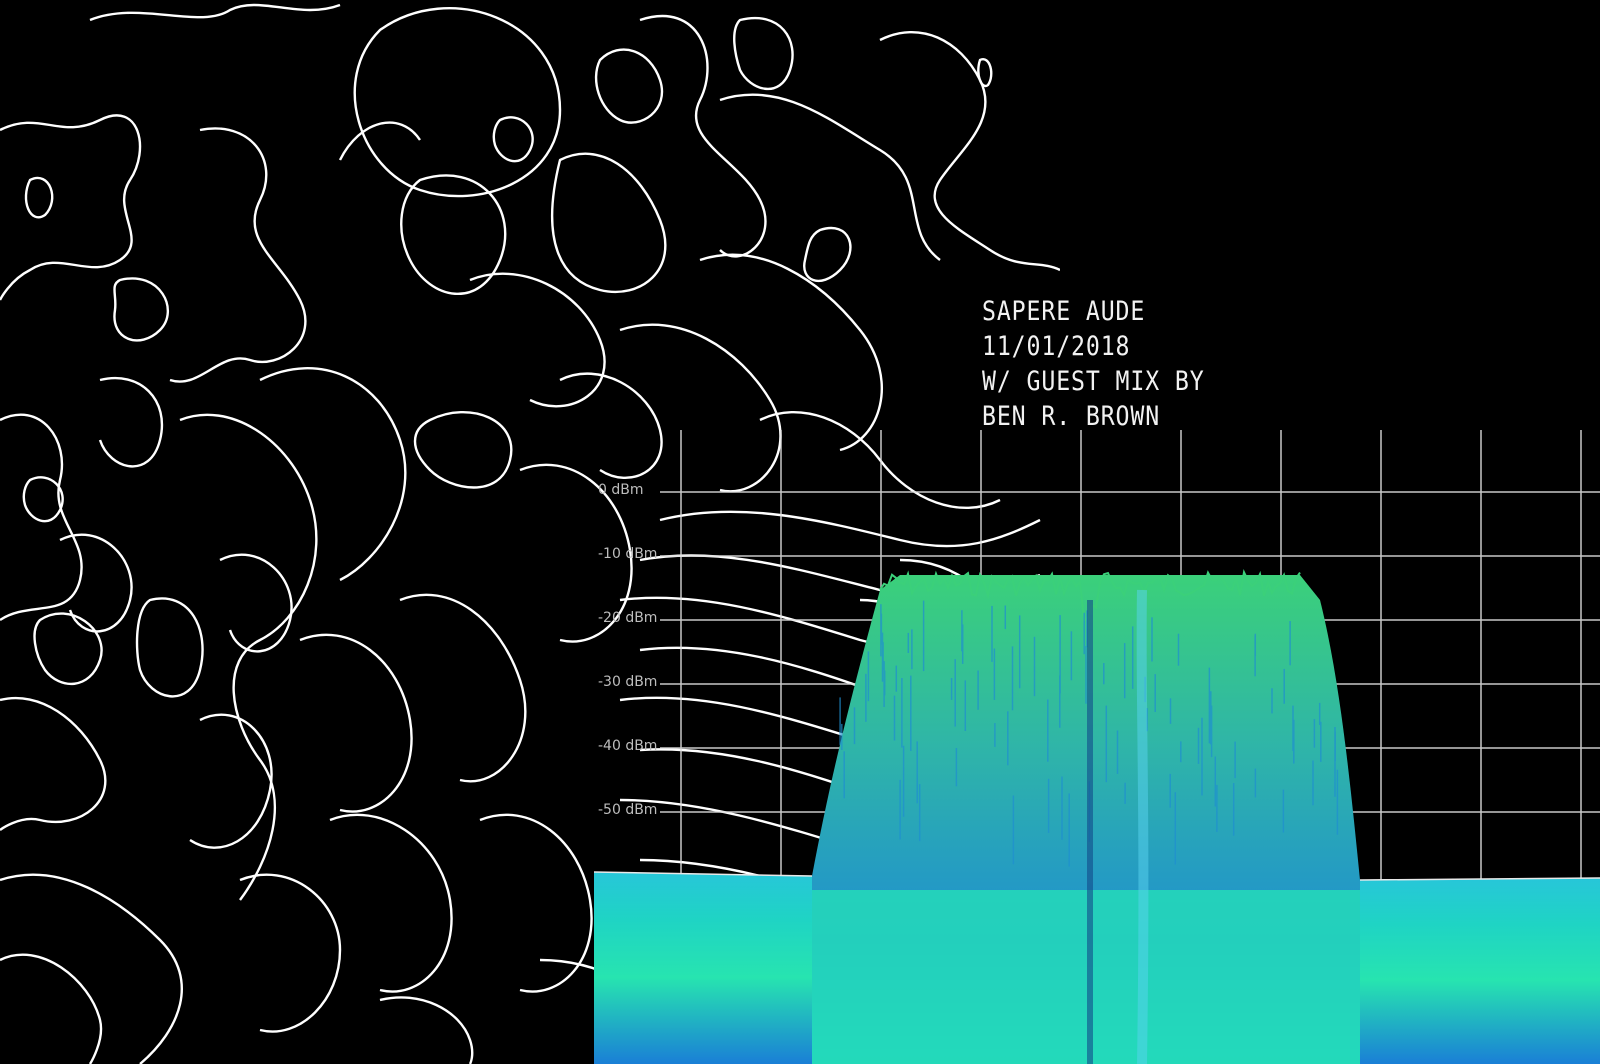 The height and width of the screenshot is (1064, 1600). Describe the element at coordinates (628, 682) in the screenshot. I see `level-label: -30 dBm` at that location.